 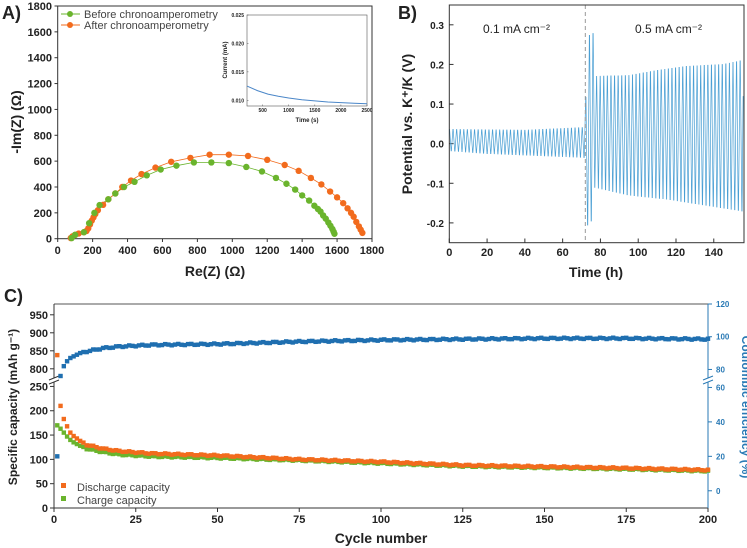 What do you see at coordinates (596, 129) in the screenshot?
I see `potential-trace` at bounding box center [596, 129].